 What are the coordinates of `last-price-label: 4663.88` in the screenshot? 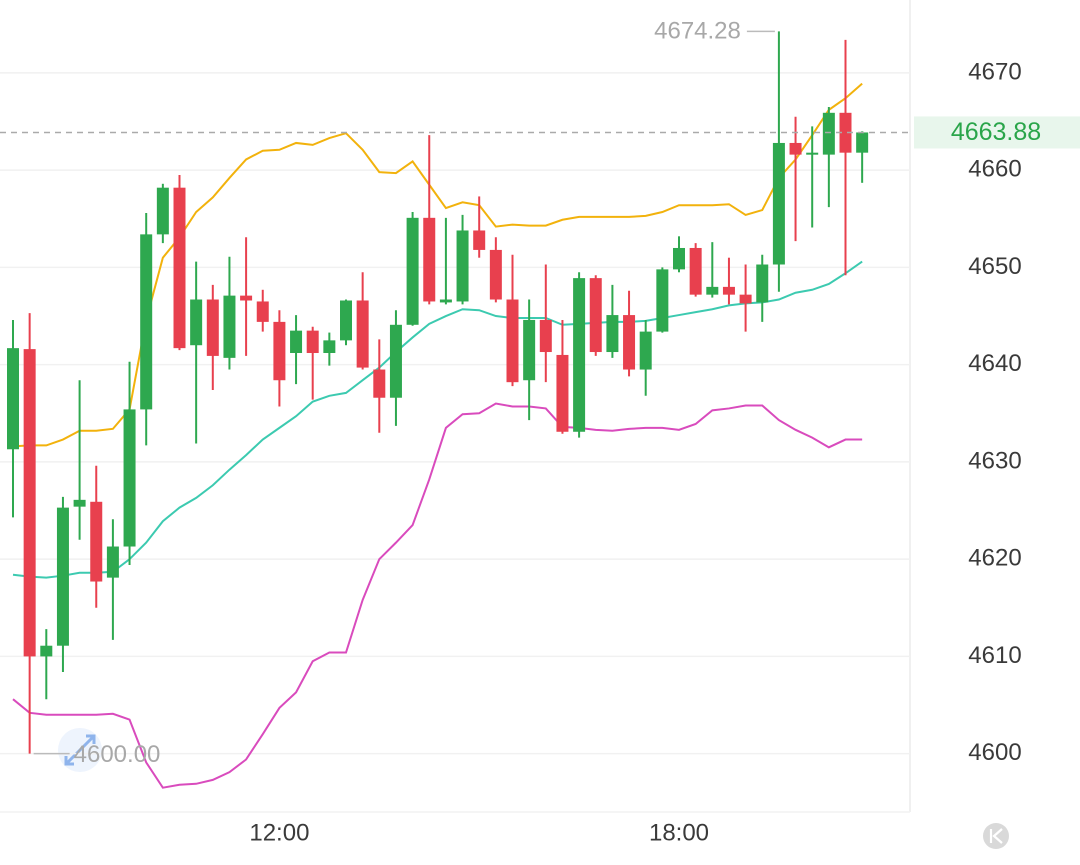 It's located at (996, 132).